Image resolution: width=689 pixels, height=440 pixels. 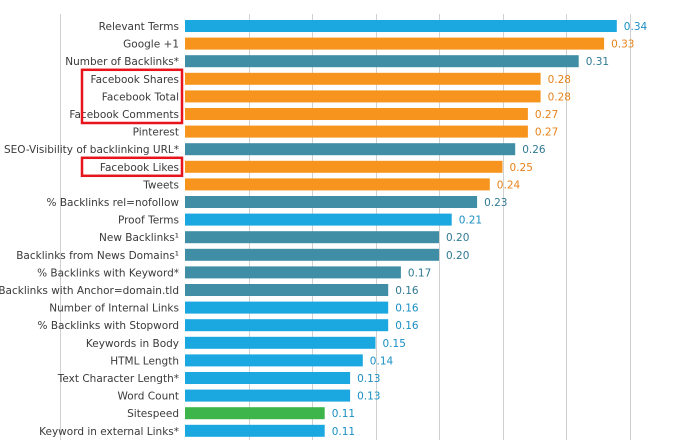 I want to click on category-label: % Backlinks with Stopword, so click(x=108, y=326).